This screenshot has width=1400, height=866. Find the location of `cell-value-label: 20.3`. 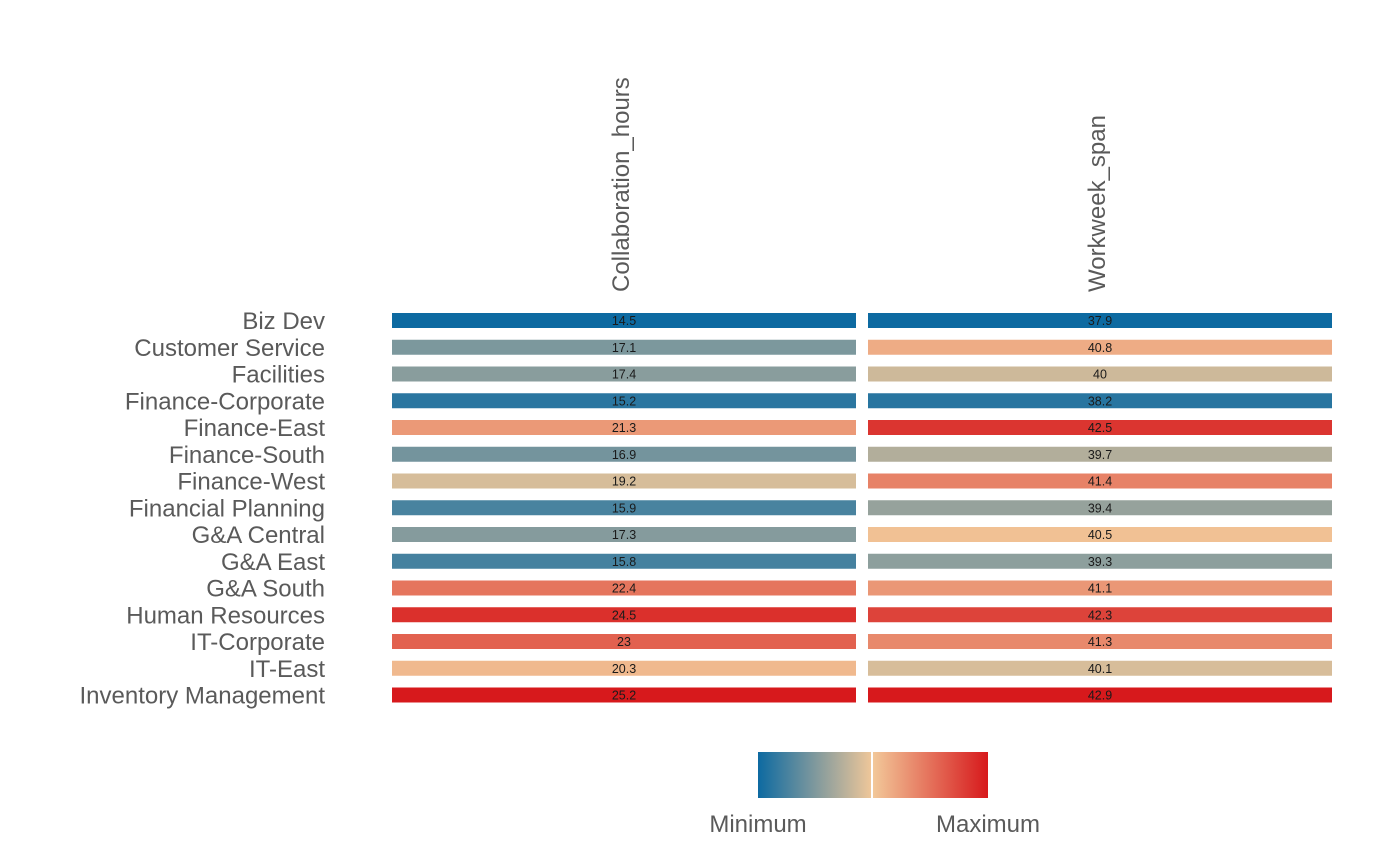

cell-value-label: 20.3 is located at coordinates (624, 669).